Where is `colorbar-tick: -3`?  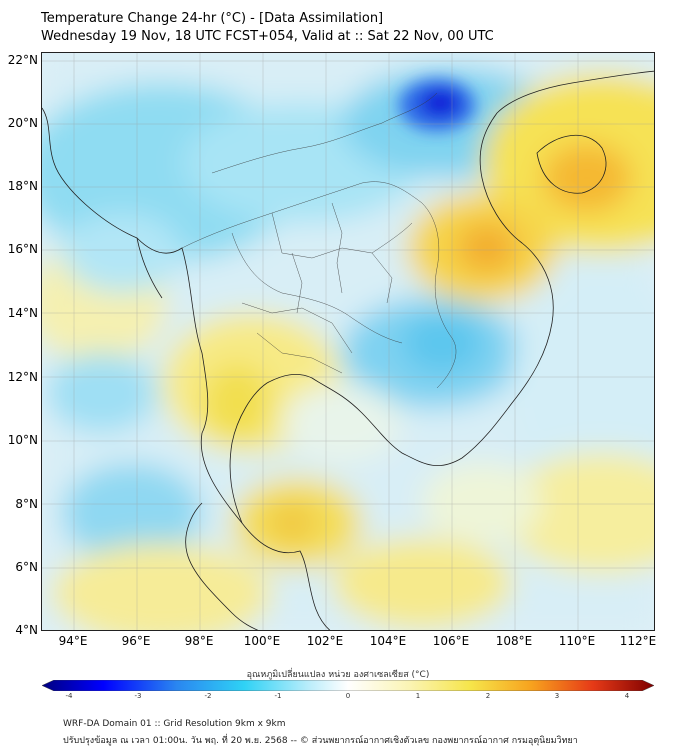 colorbar-tick: -3 is located at coordinates (138, 696).